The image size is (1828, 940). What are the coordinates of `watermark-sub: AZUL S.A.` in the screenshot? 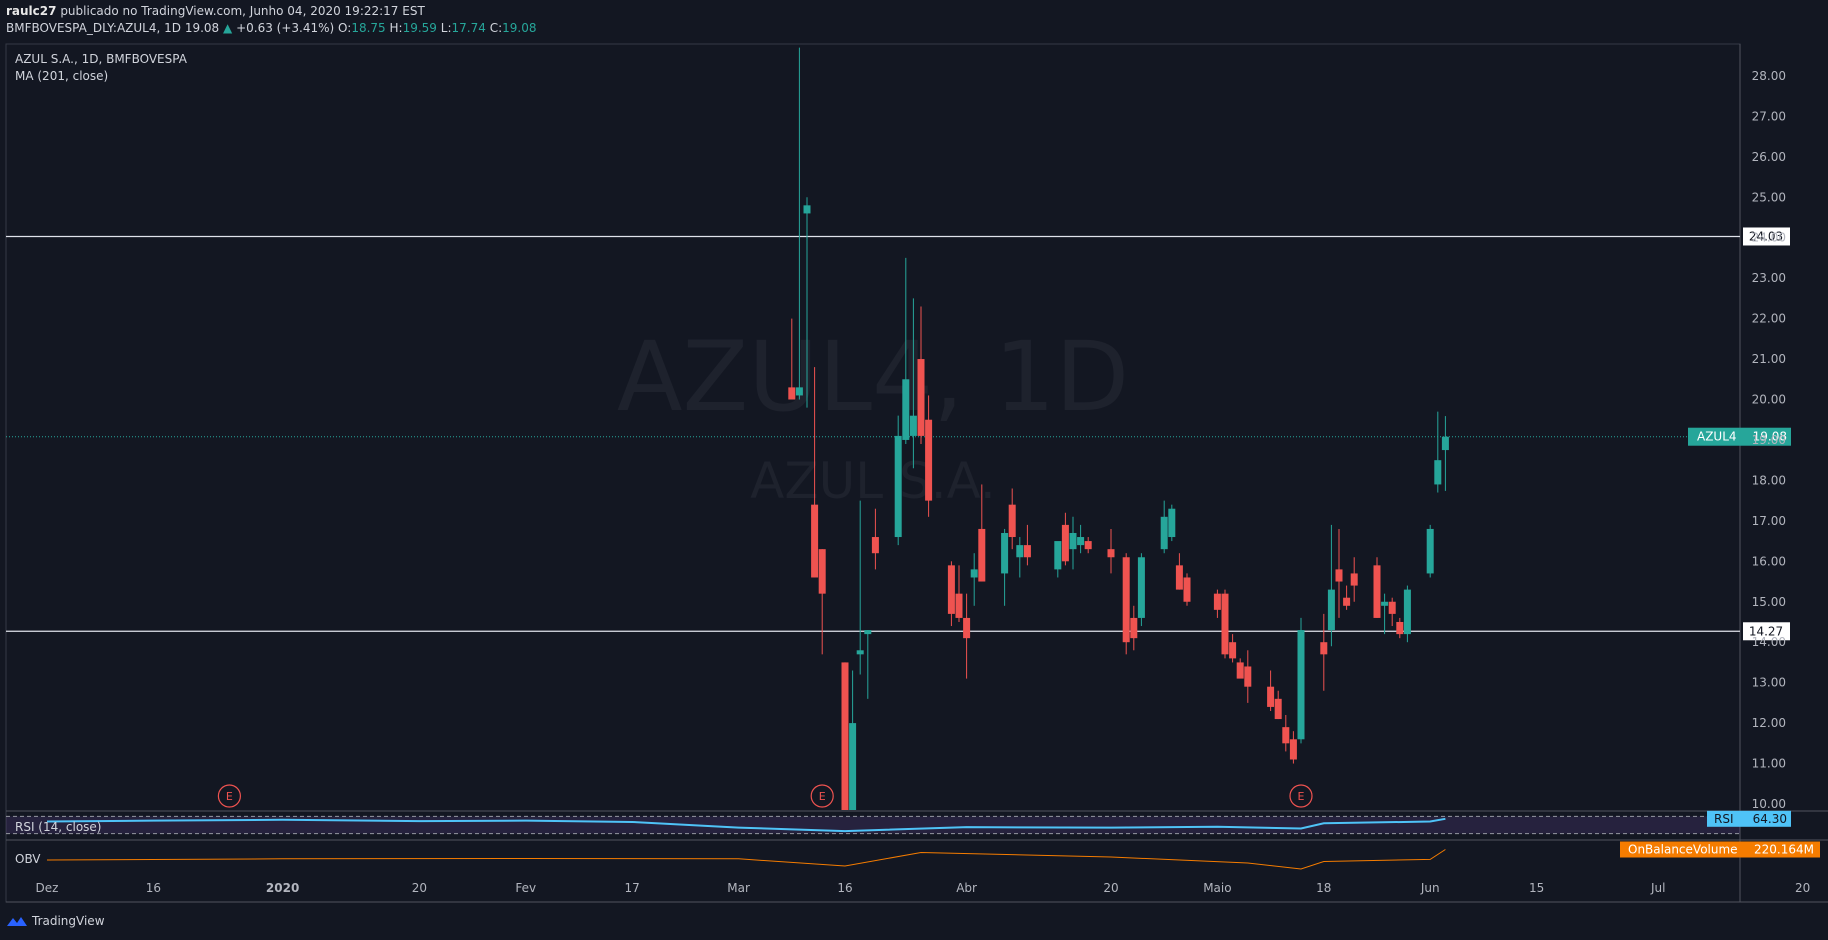 It's located at (873, 481).